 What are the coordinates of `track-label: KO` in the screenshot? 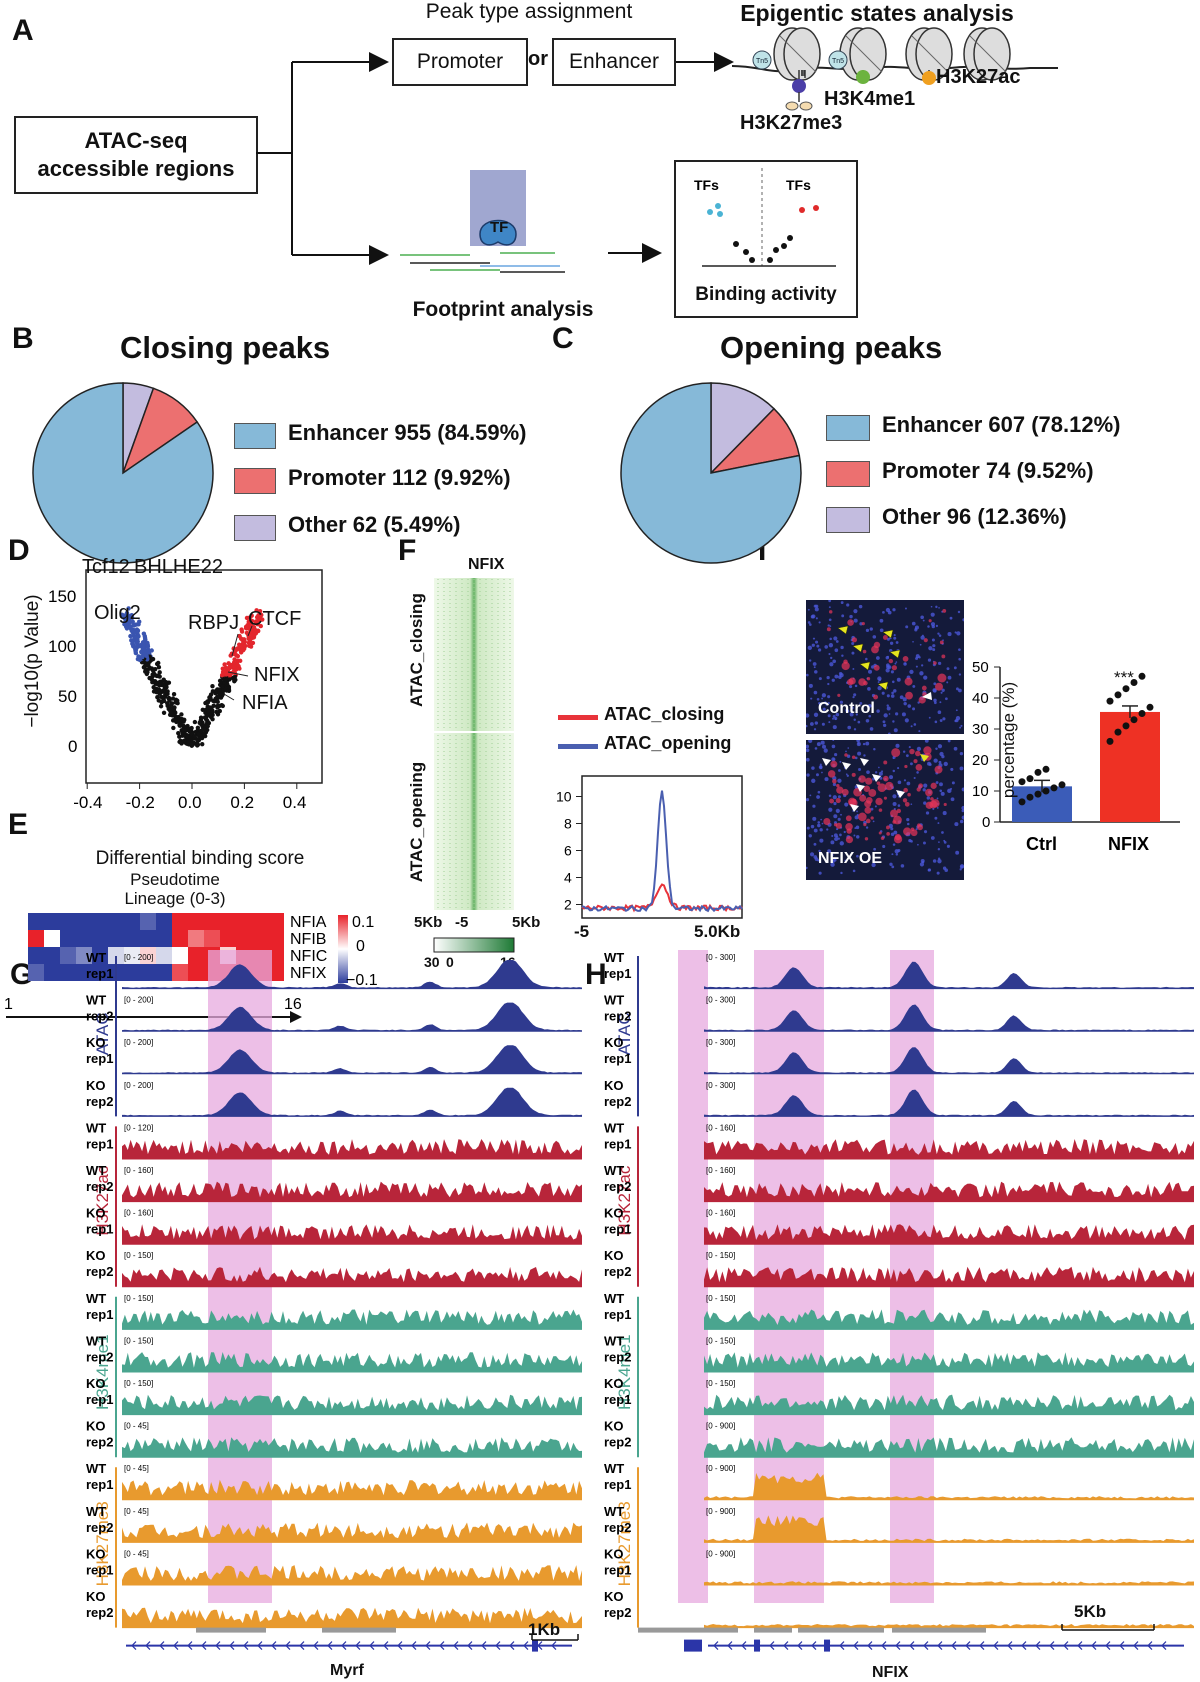 It's located at (96, 1085).